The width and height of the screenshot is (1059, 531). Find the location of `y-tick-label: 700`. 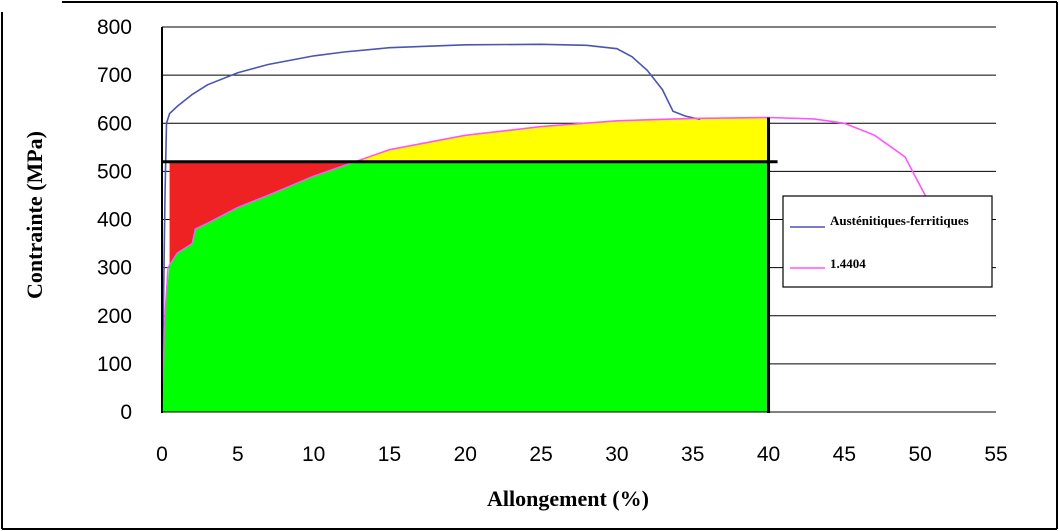

y-tick-label: 700 is located at coordinates (114, 75).